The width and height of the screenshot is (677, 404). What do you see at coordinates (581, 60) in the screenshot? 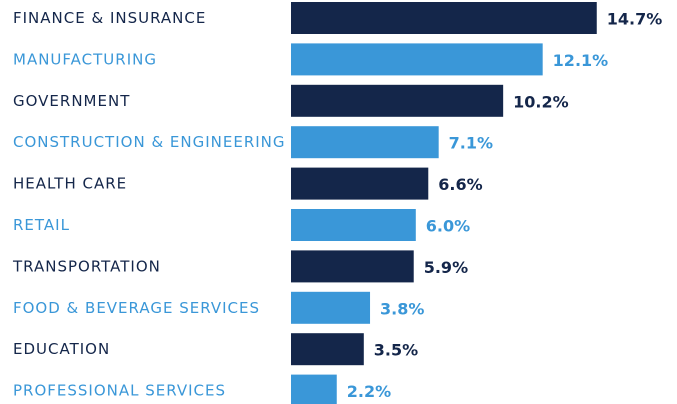
I see `value-label: 12.1%` at bounding box center [581, 60].